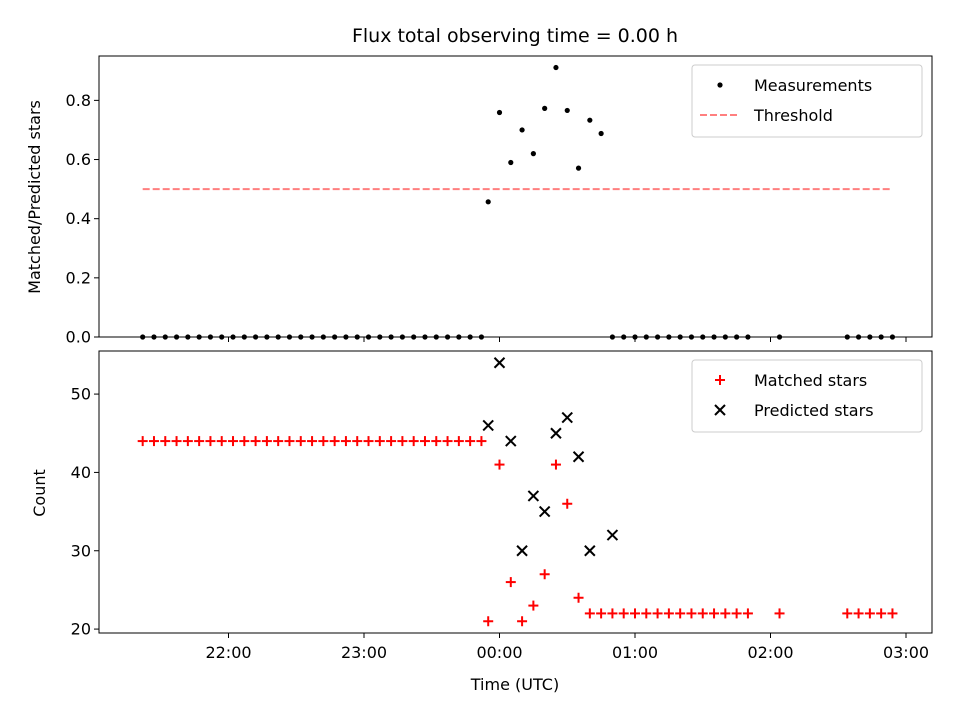  What do you see at coordinates (78, 218) in the screenshot?
I see `y-tick-label: 0.4` at bounding box center [78, 218].